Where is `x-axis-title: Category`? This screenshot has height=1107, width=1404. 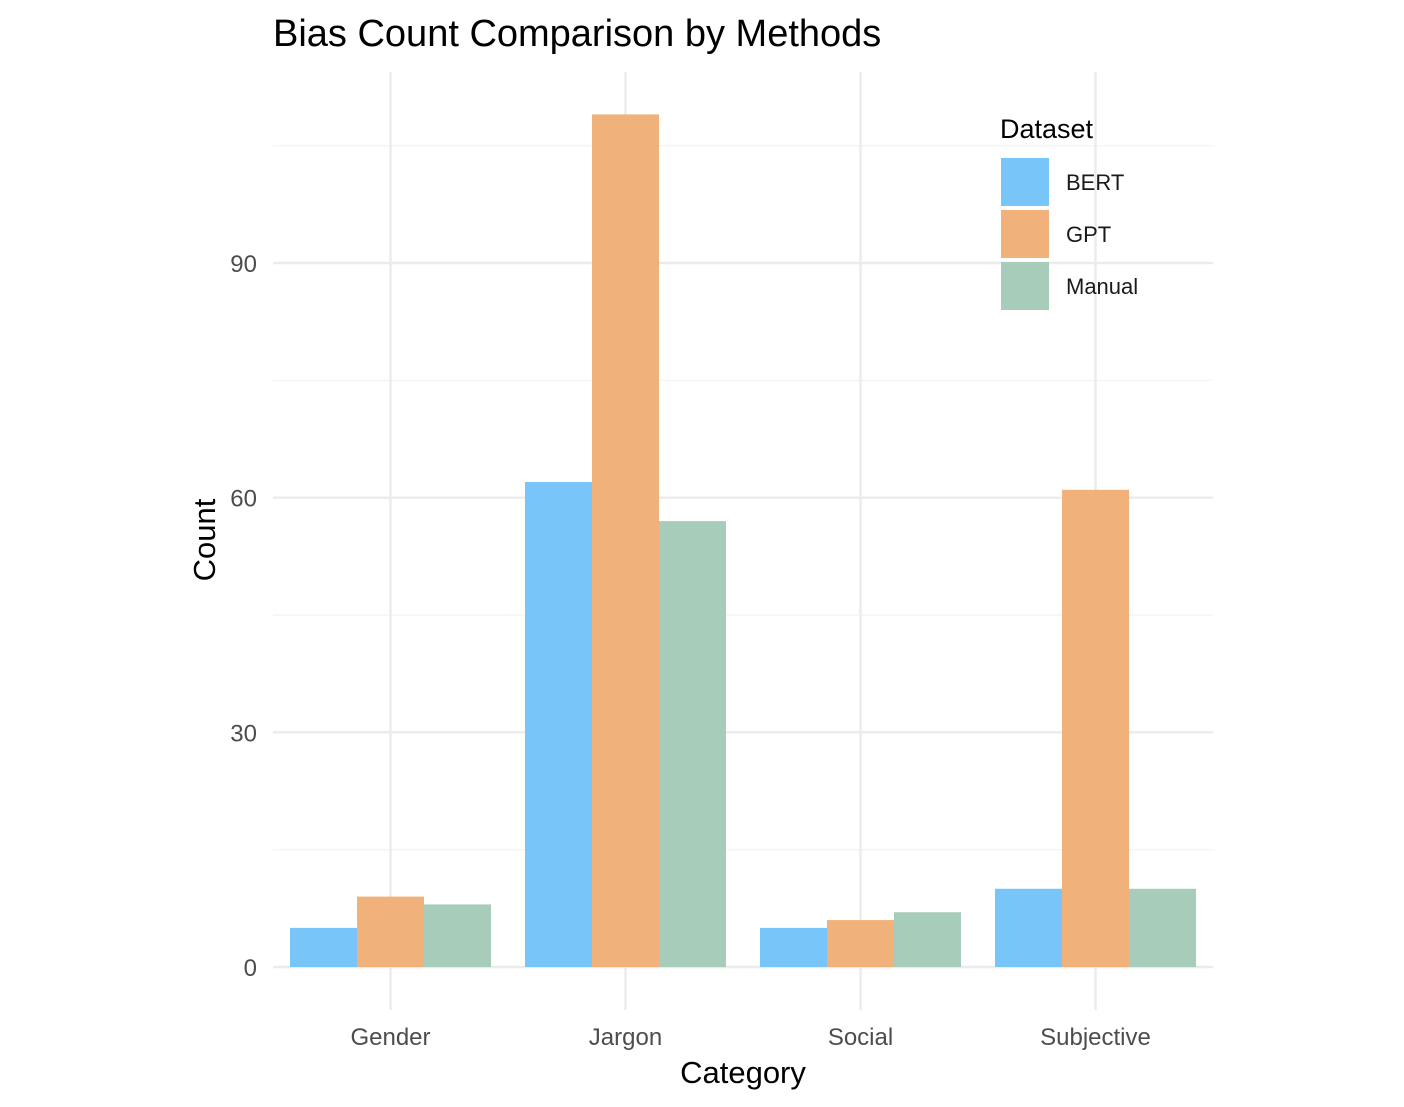
x-axis-title: Category is located at coordinates (743, 1072).